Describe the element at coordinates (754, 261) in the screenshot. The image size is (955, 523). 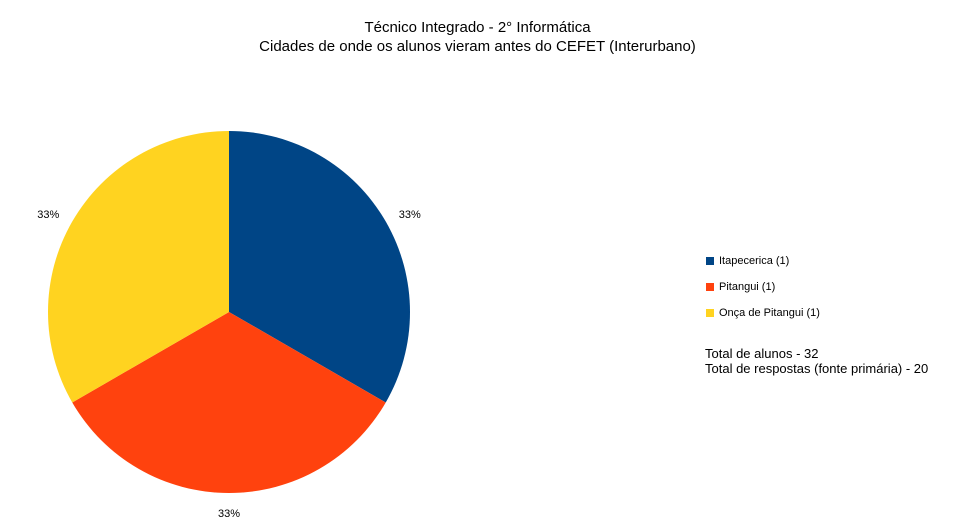
I see `legend-label-1: Itapecerica (1)` at that location.